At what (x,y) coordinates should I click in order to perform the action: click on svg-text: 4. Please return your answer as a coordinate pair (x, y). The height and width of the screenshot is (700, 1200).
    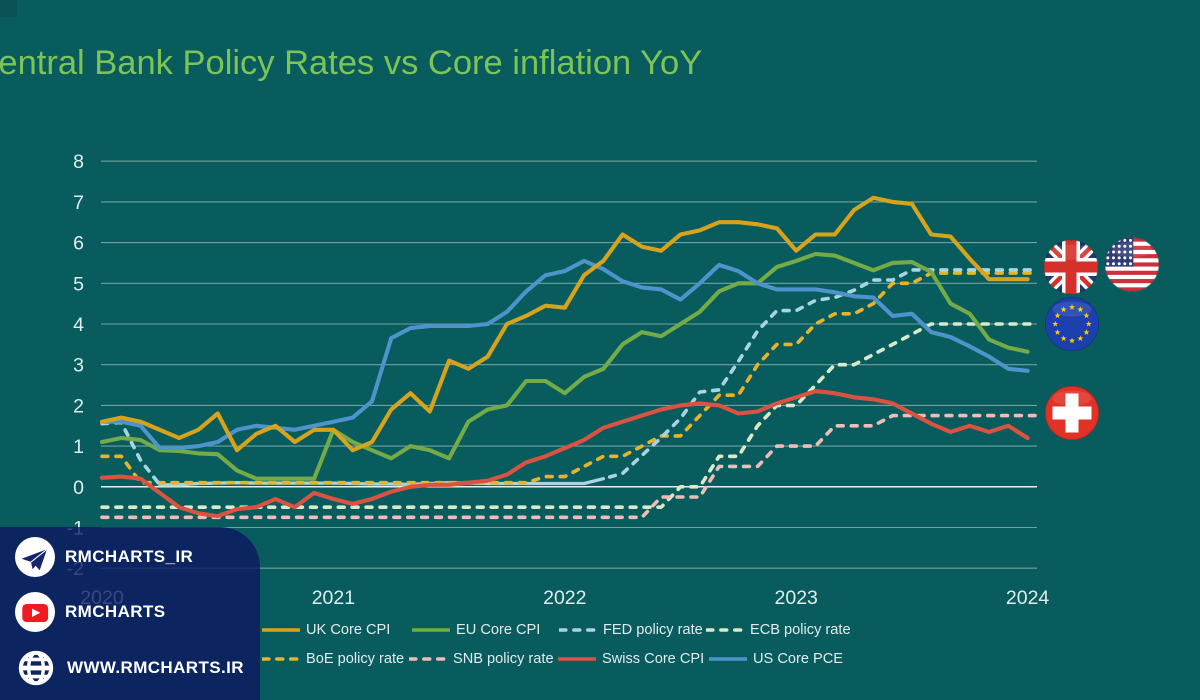
    Looking at the image, I should click on (78, 325).